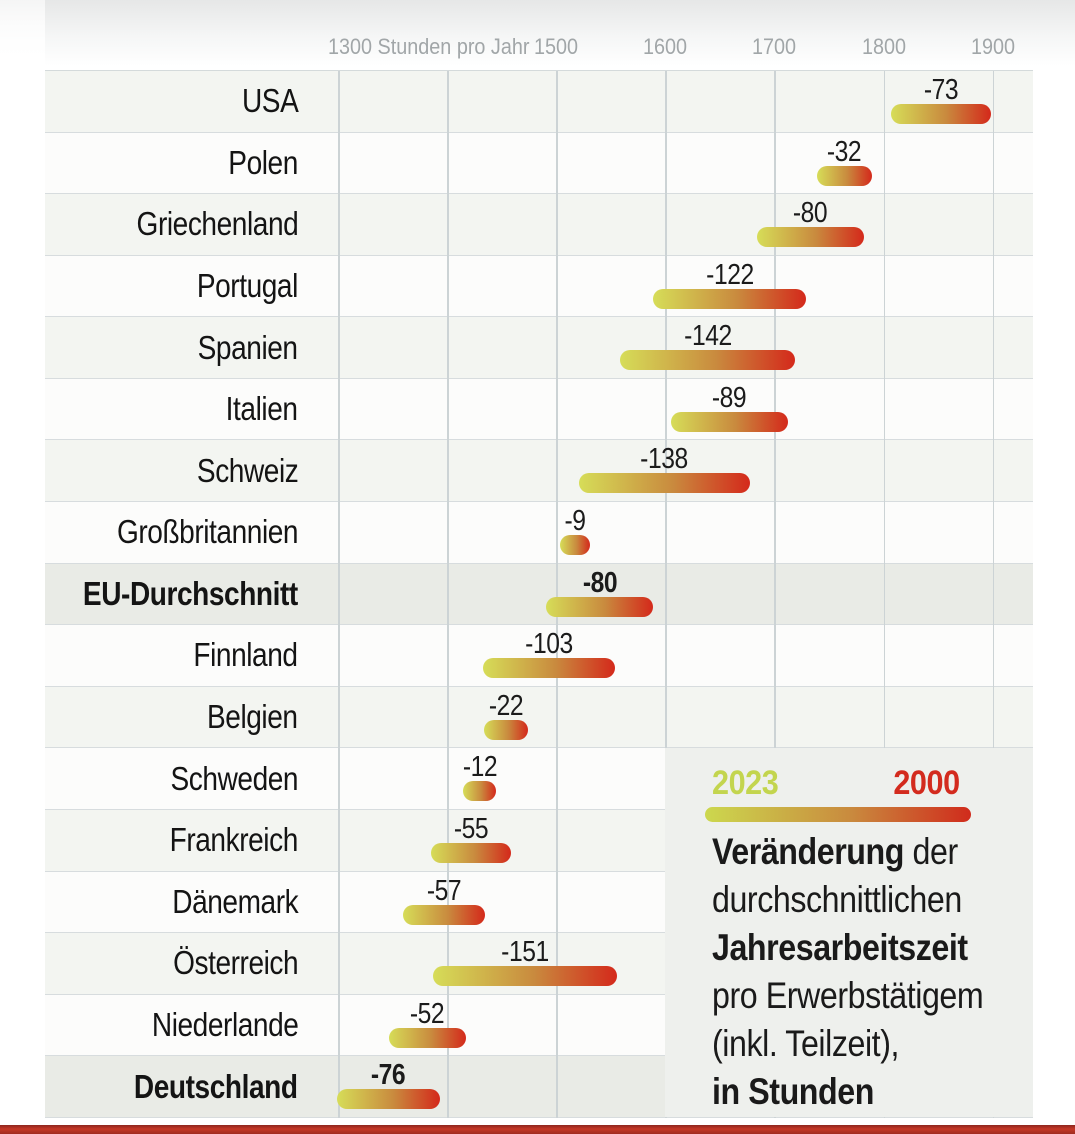 Image resolution: width=1075 pixels, height=1134 pixels. What do you see at coordinates (539, 533) in the screenshot?
I see `chart-row: Großbritannien -9` at bounding box center [539, 533].